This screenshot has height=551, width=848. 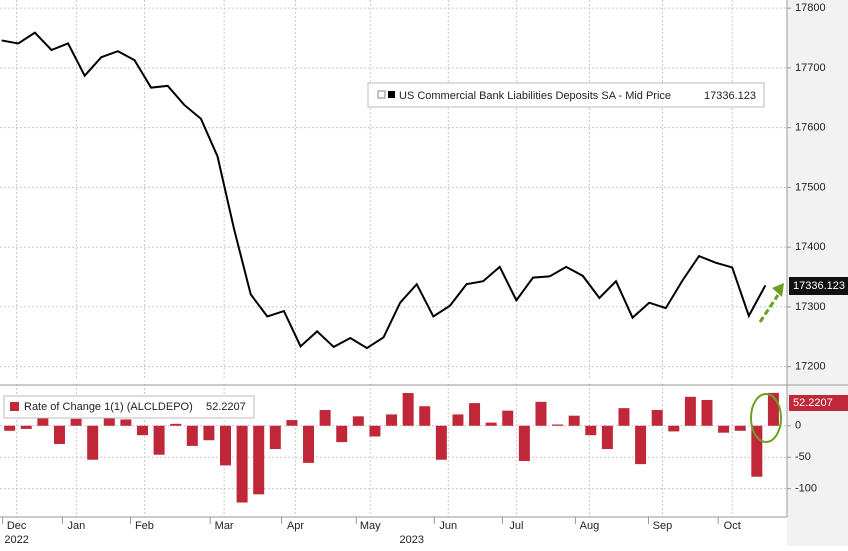 What do you see at coordinates (381, 94) in the screenshot?
I see `legend-swatch-empty` at bounding box center [381, 94].